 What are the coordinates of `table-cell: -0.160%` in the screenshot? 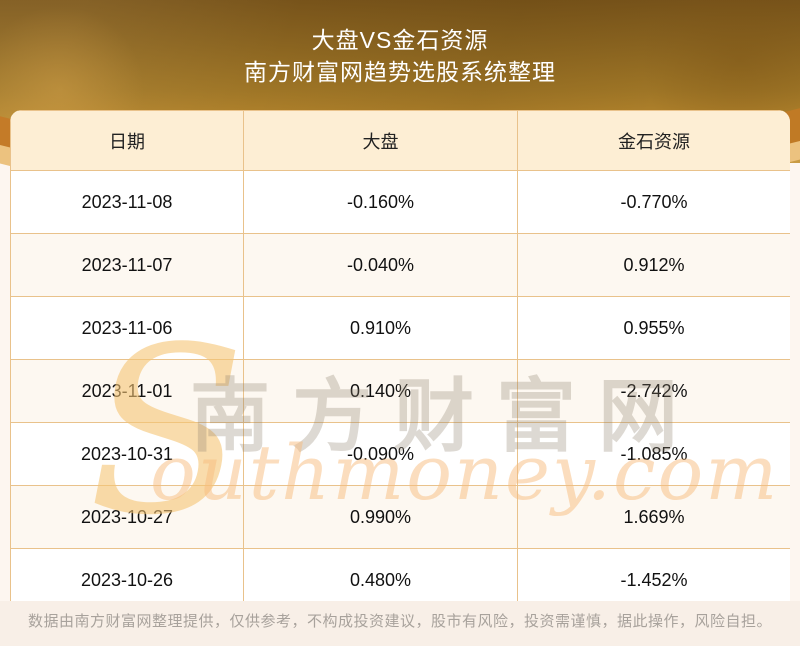 It's located at (380, 202).